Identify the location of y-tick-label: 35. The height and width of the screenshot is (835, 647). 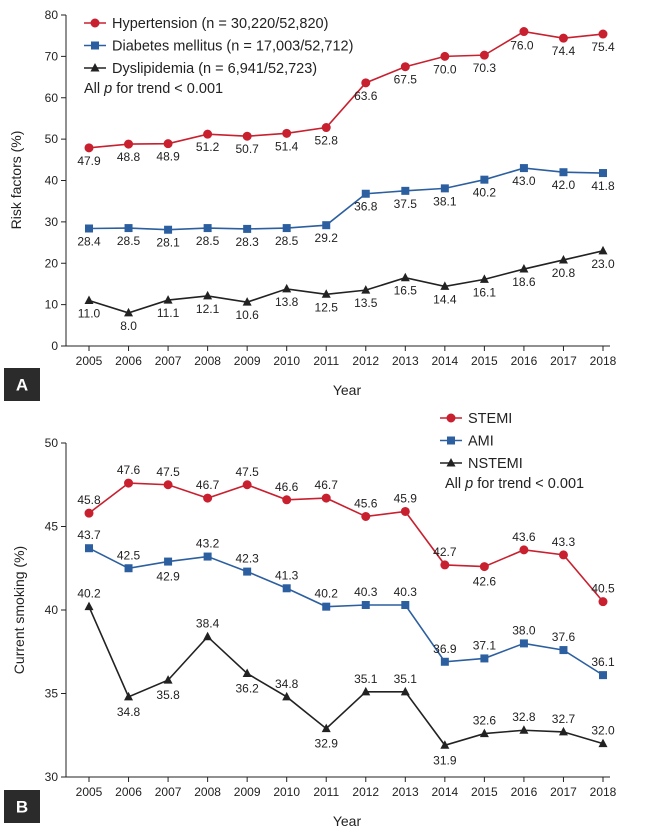
(52, 694).